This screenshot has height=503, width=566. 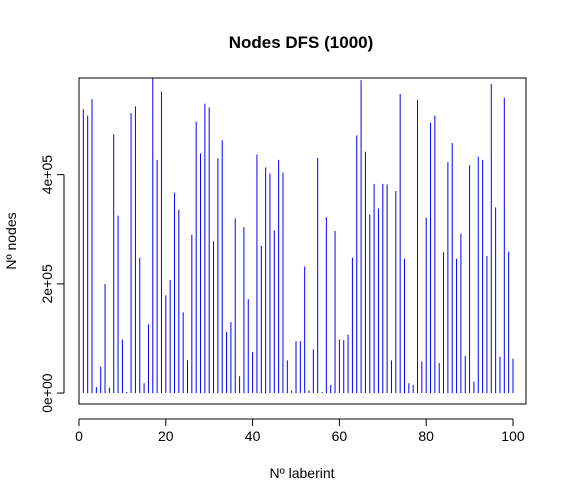 I want to click on y-tick-label: 4e+05, so click(x=47, y=175).